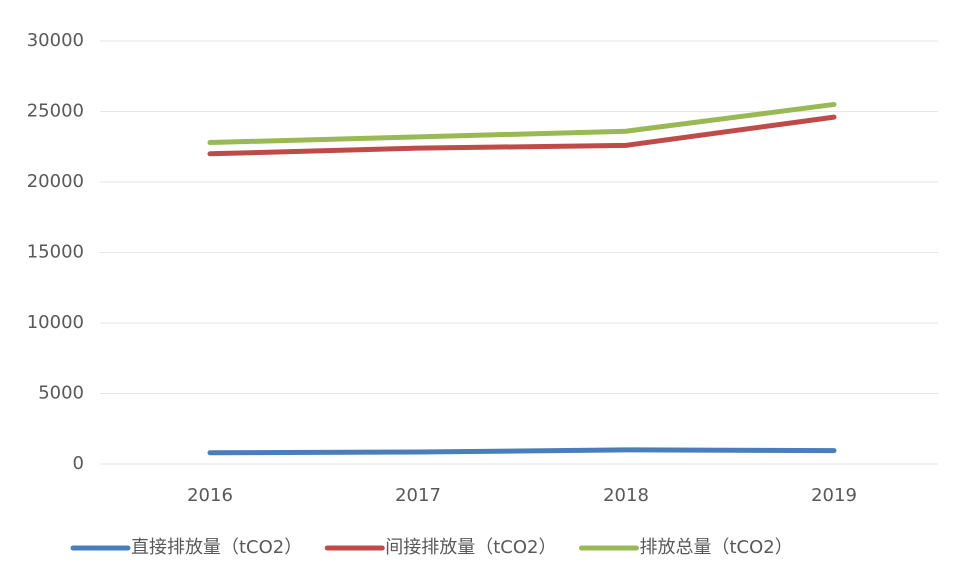  Describe the element at coordinates (216, 547) in the screenshot. I see `legend-label: 直接排放量（tCO2）` at that location.